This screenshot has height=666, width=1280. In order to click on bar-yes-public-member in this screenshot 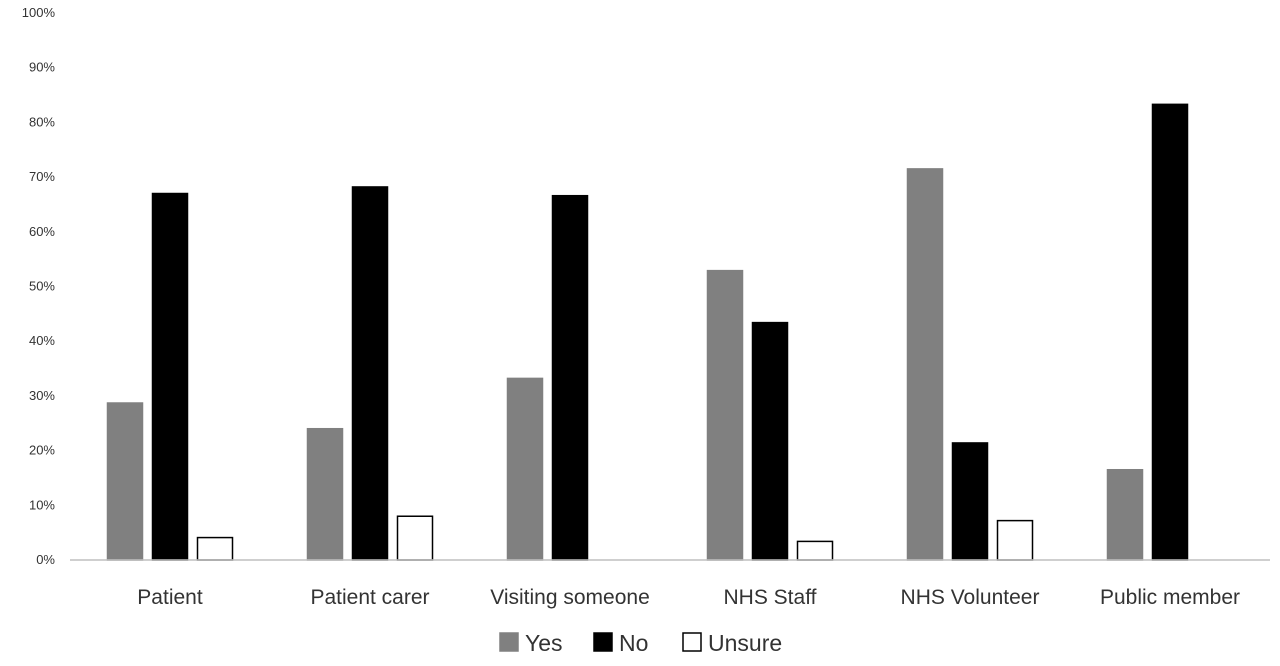, I will do `click(1125, 514)`.